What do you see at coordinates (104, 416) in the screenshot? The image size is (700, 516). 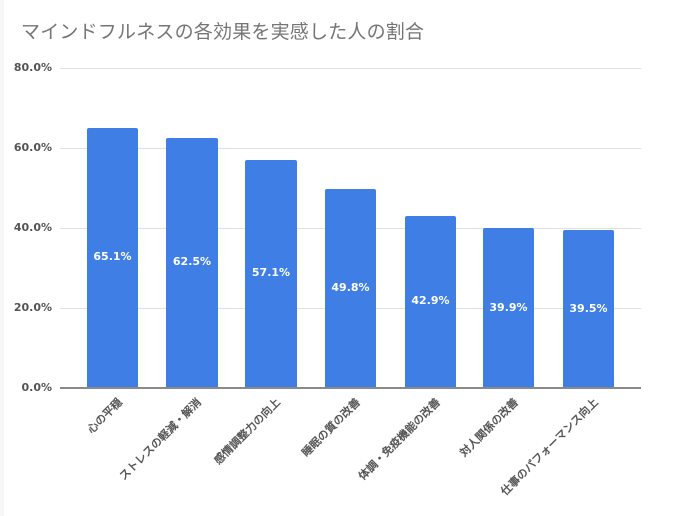 I see `x-label-1: 心の平穏` at bounding box center [104, 416].